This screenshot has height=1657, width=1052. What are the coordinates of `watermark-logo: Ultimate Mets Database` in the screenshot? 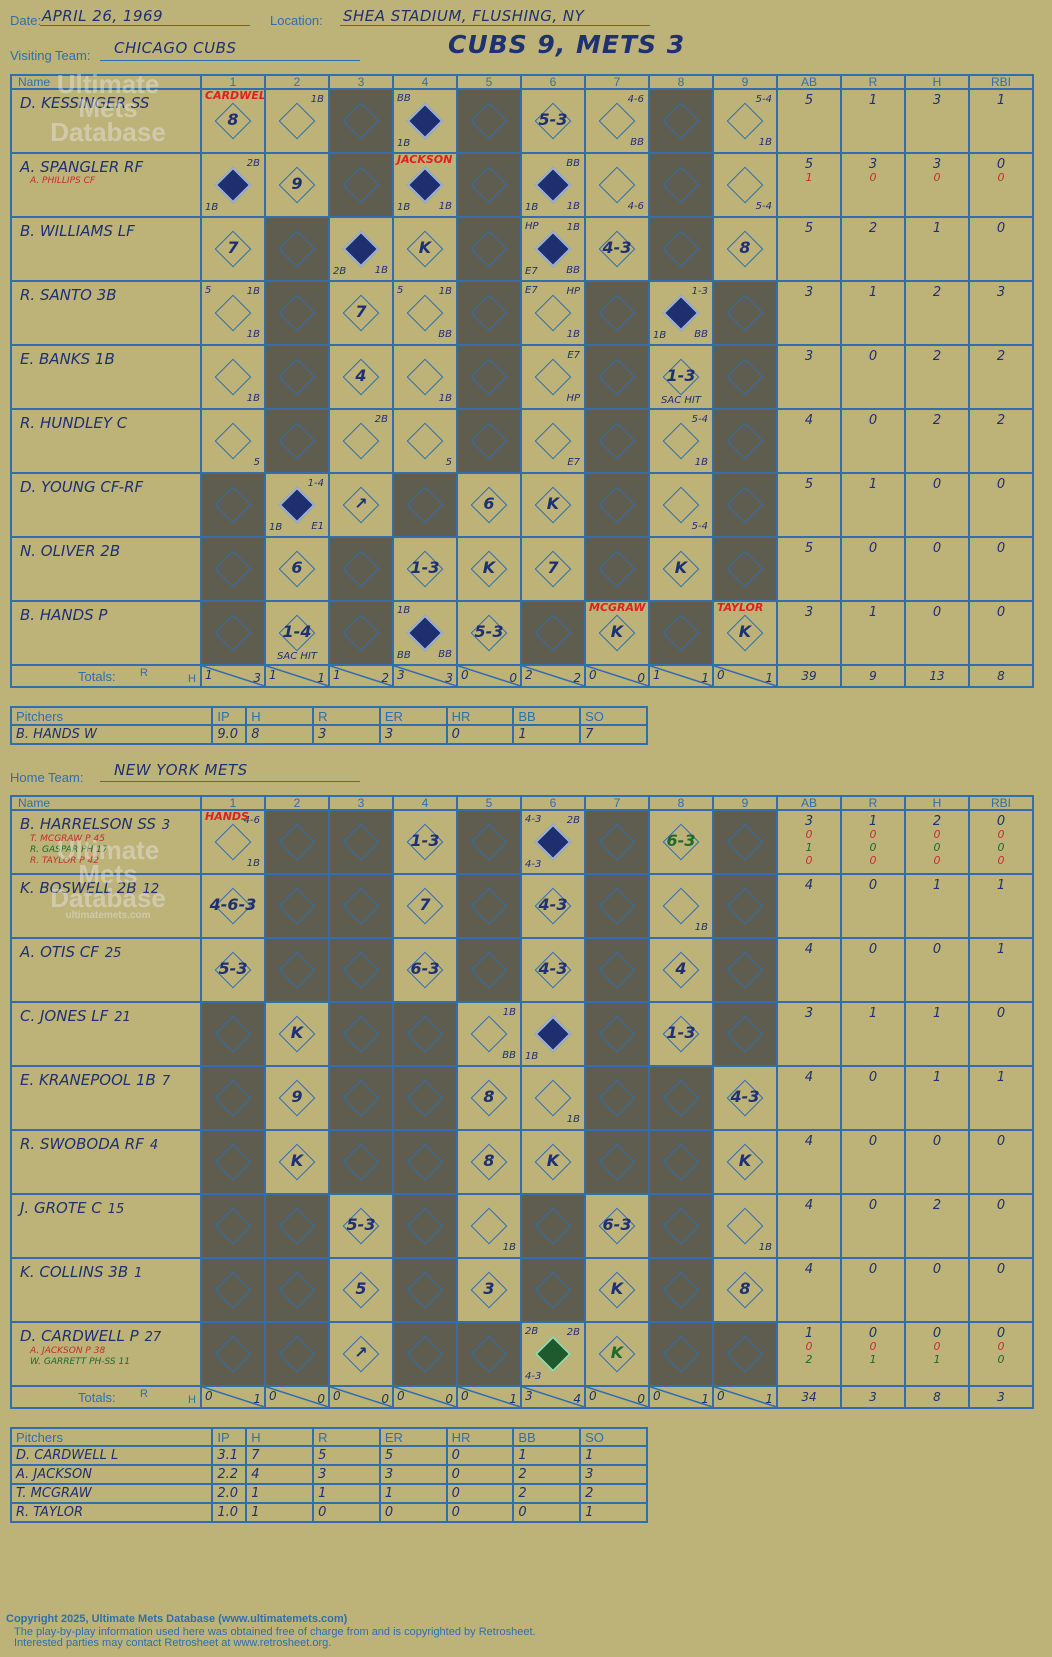 It's located at (108, 108).